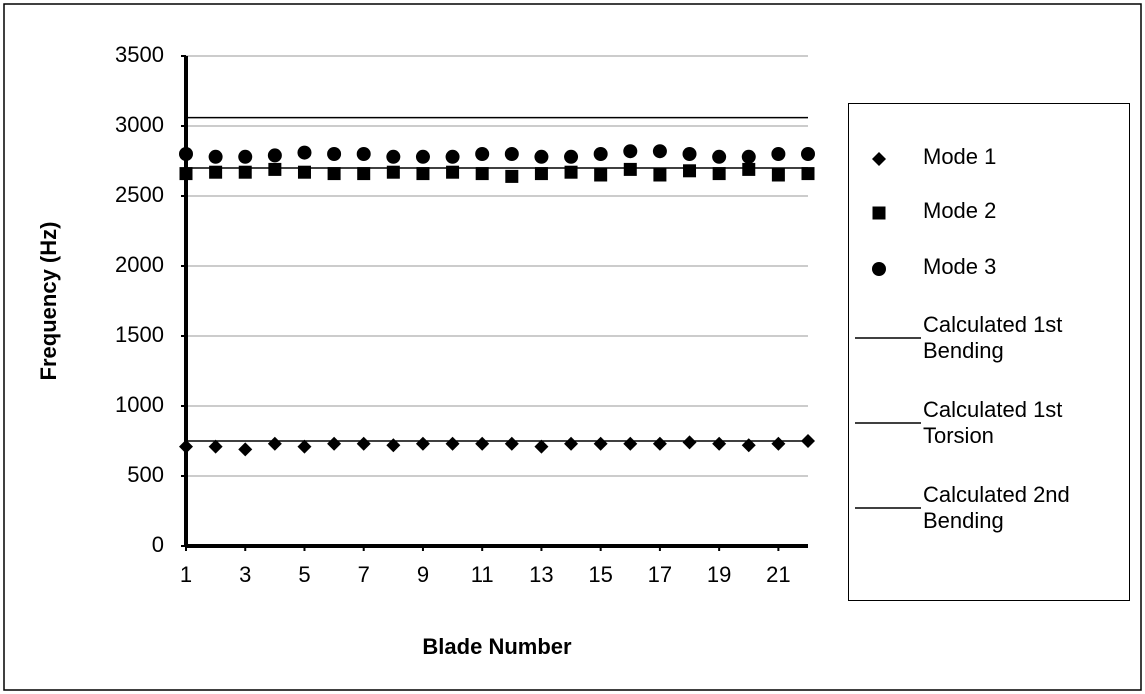  Describe the element at coordinates (960, 156) in the screenshot. I see `legend-label: Mode 1` at that location.